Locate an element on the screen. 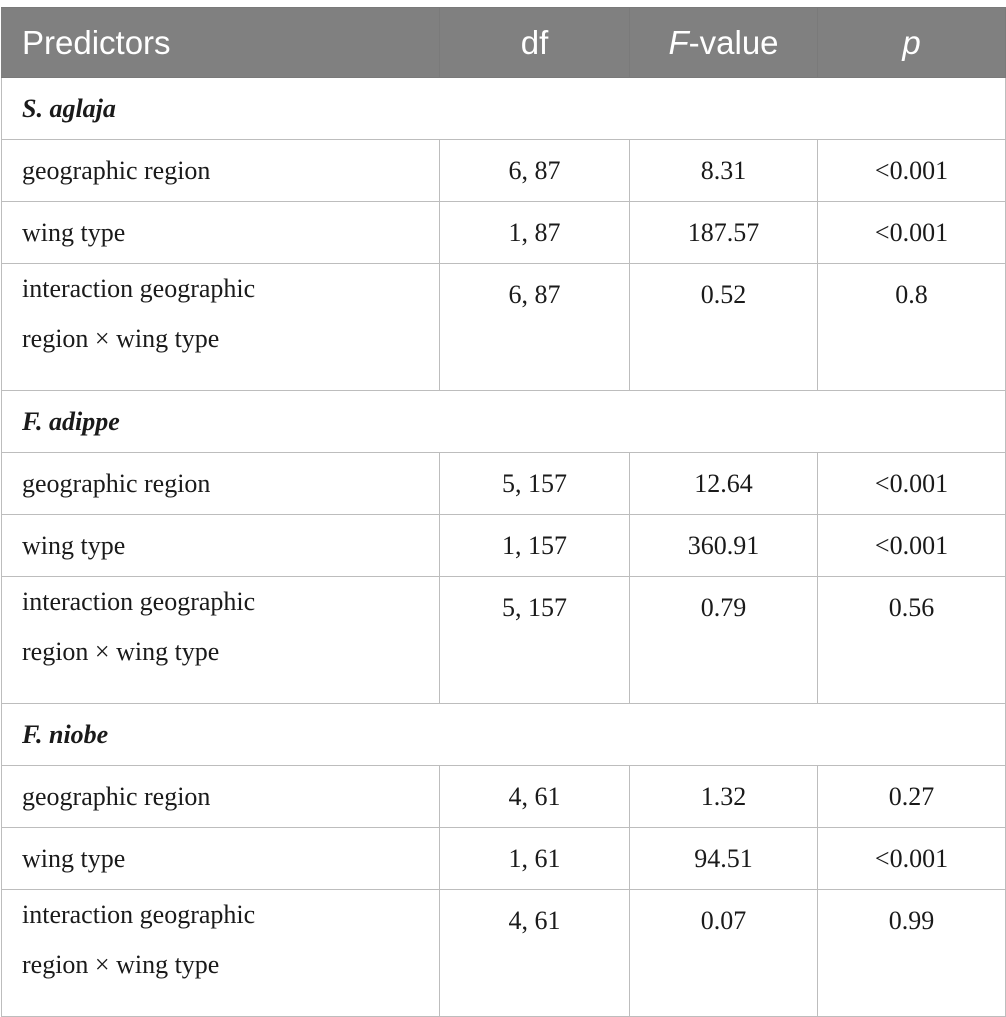 This screenshot has height=1017, width=1006. f-value-cell: 94.51 is located at coordinates (723, 858).